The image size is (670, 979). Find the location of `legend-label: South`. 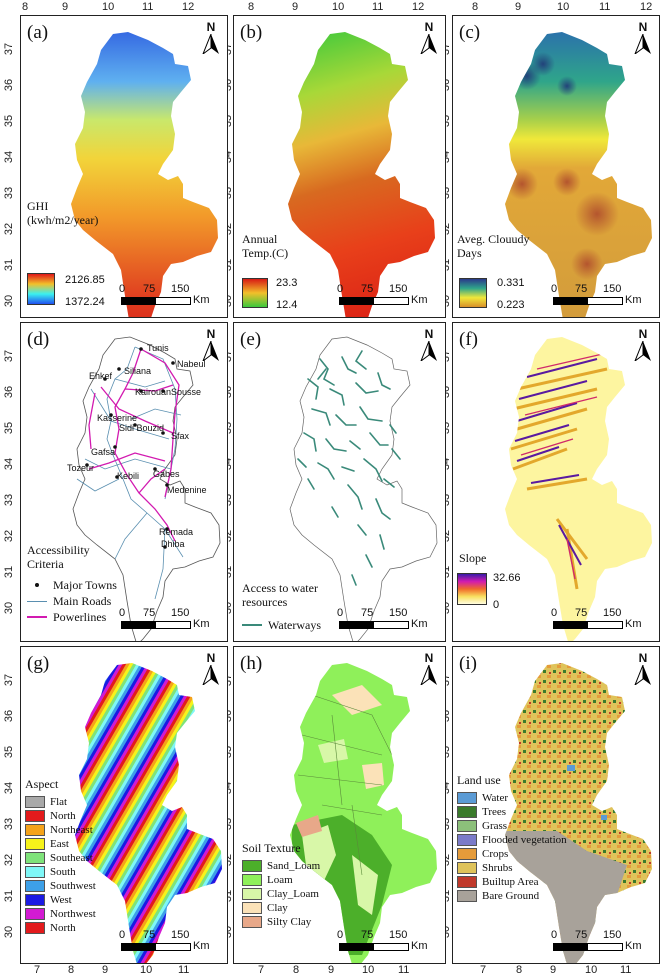

legend-label: South is located at coordinates (63, 872).